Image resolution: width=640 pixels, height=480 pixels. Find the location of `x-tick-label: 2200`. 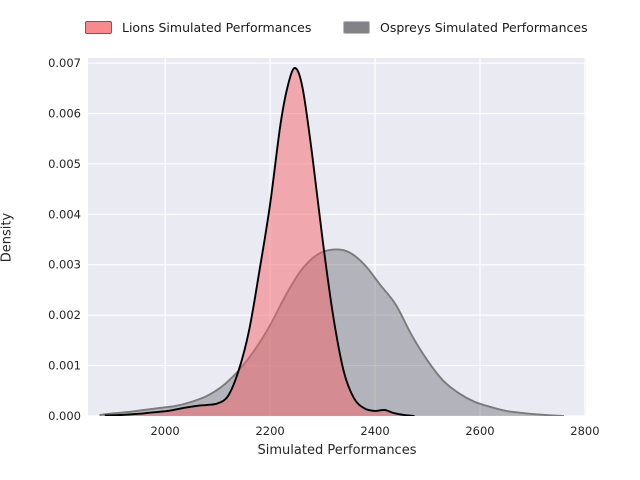

x-tick-label: 2200 is located at coordinates (269, 431).